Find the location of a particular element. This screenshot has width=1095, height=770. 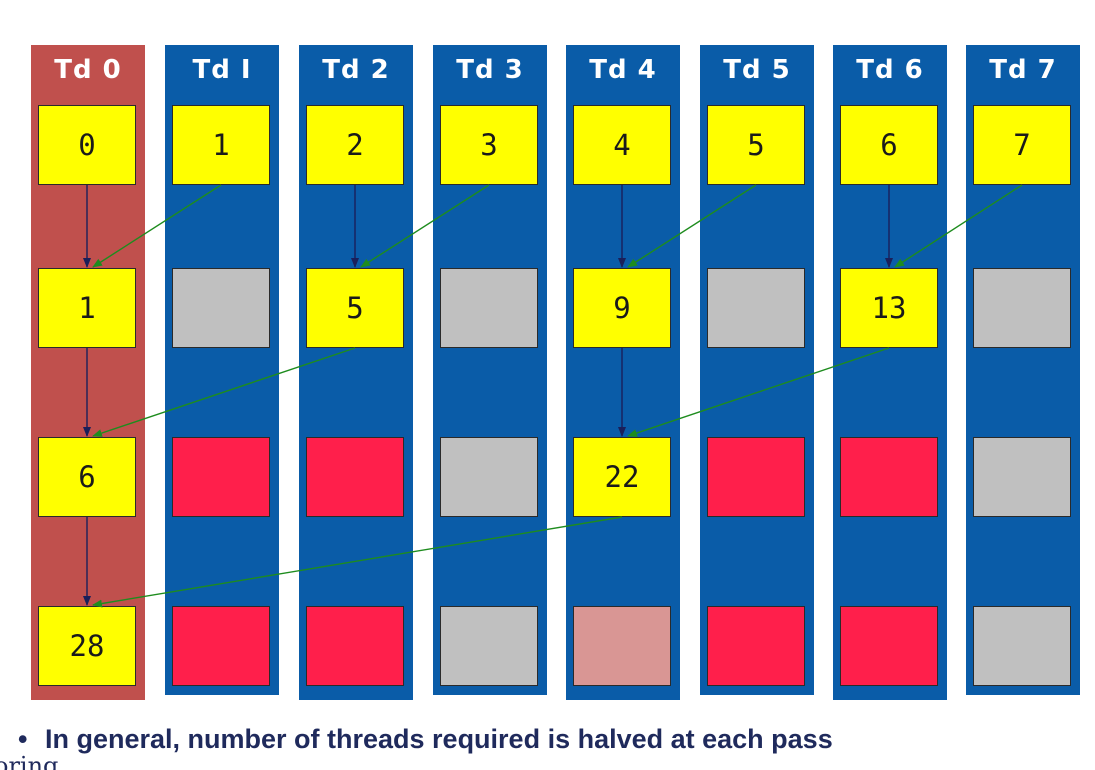

thread-label: Td 6 is located at coordinates (890, 70).